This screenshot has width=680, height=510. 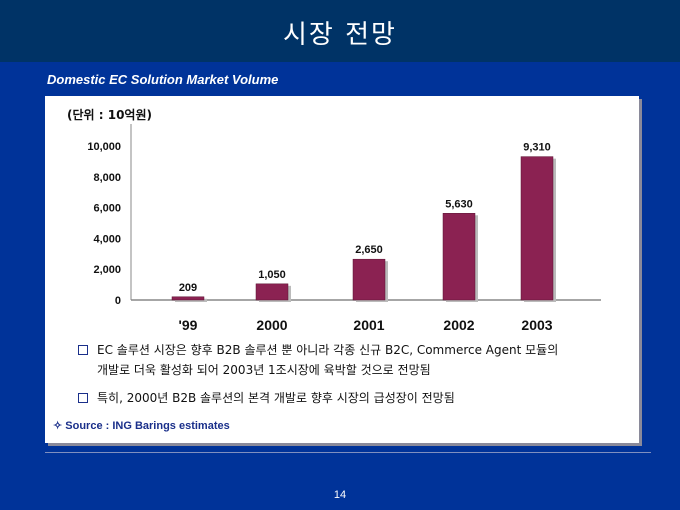 I want to click on data-label: 5,630, so click(x=459, y=204).